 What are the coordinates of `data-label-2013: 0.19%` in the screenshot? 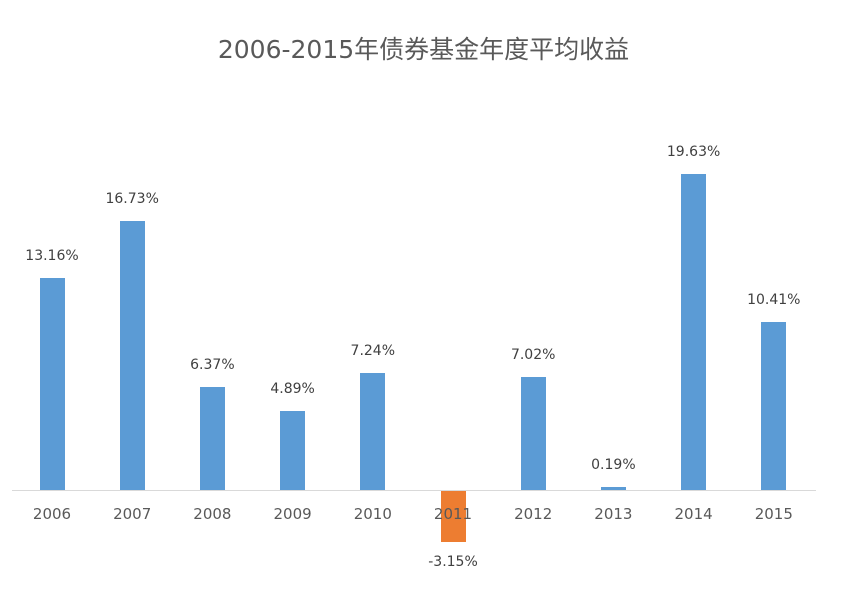 It's located at (613, 464).